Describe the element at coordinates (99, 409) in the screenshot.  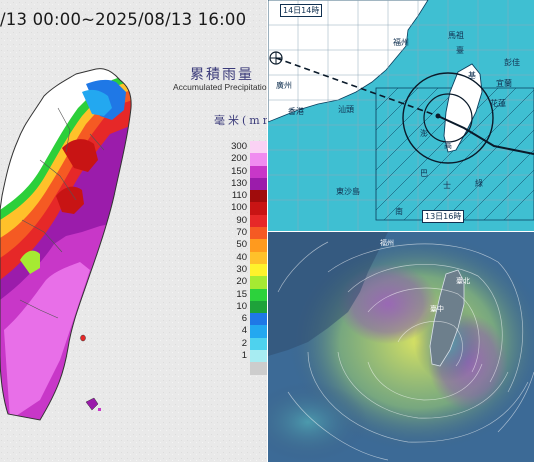
I see `lanyu-marker` at that location.